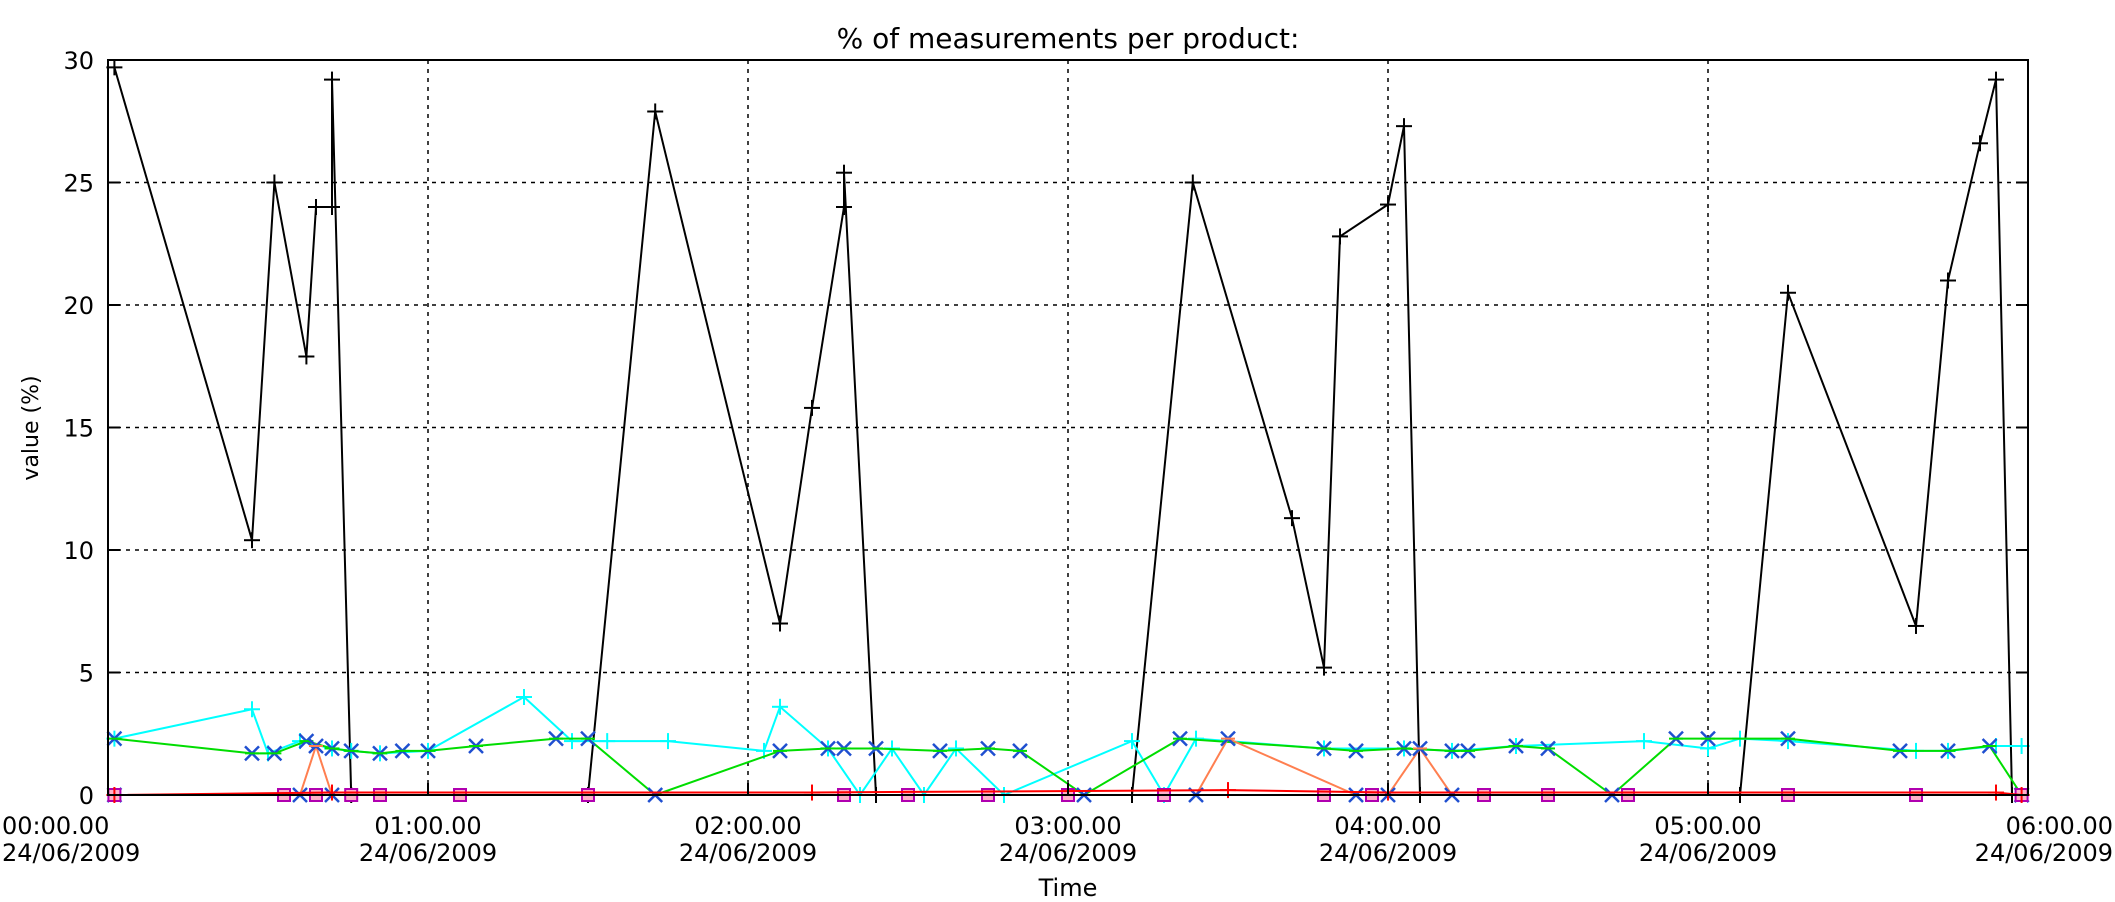 The height and width of the screenshot is (902, 2115). What do you see at coordinates (78, 306) in the screenshot?
I see `y-tick-label: 20` at bounding box center [78, 306].